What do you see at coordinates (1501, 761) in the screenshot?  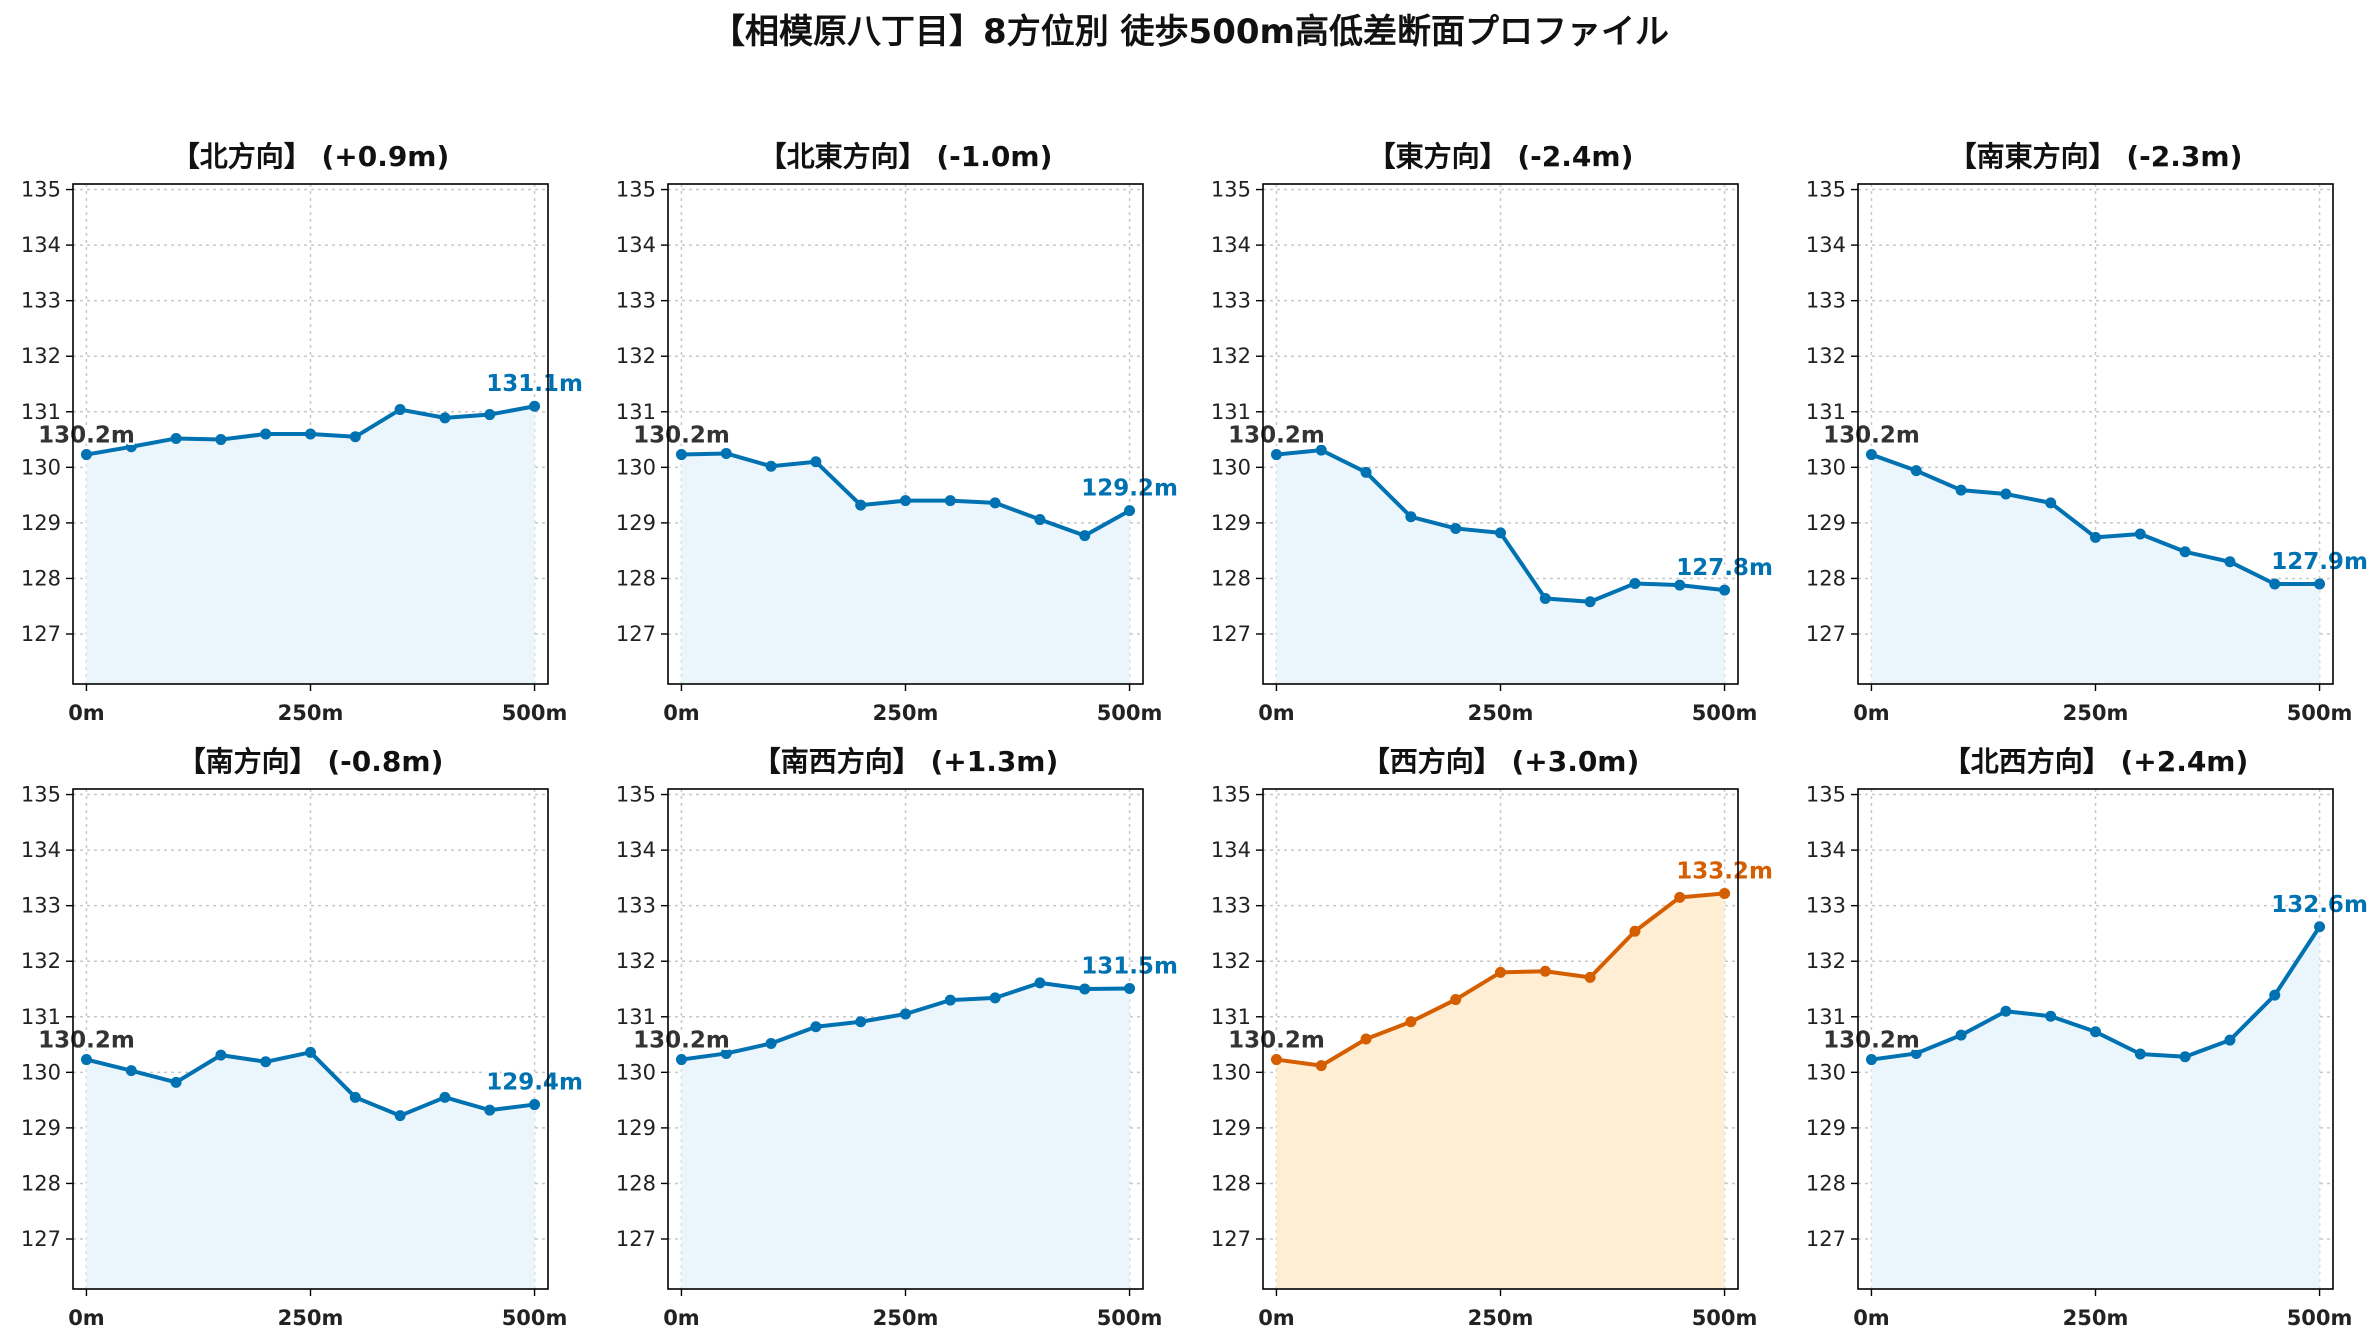 I see `subplot-title: 【西方向】 (+3.0m)` at bounding box center [1501, 761].